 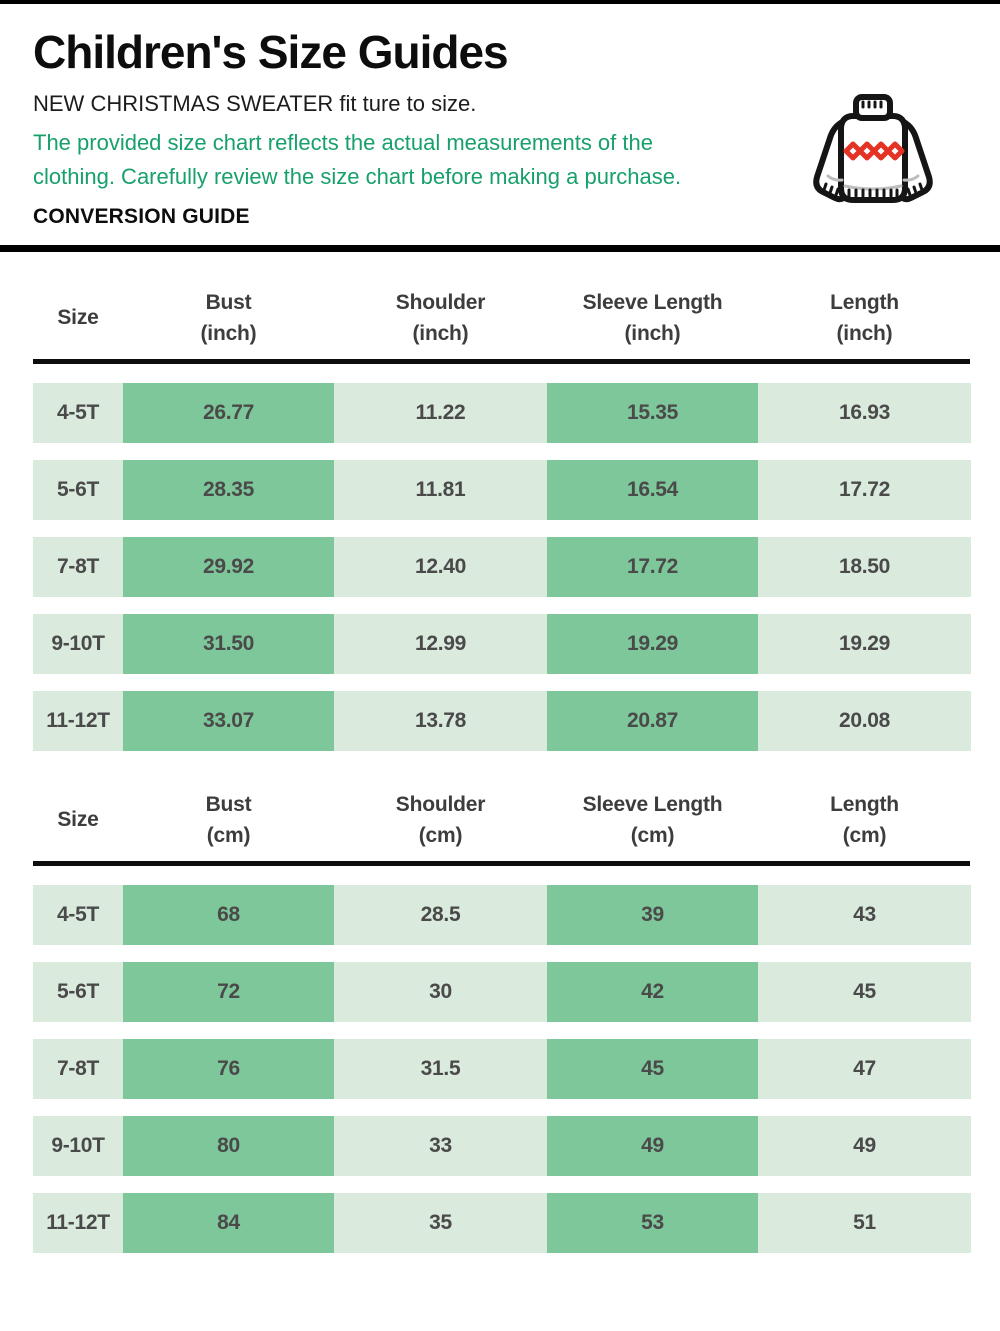 I want to click on measurement-value-cell: 31.50, so click(x=228, y=643).